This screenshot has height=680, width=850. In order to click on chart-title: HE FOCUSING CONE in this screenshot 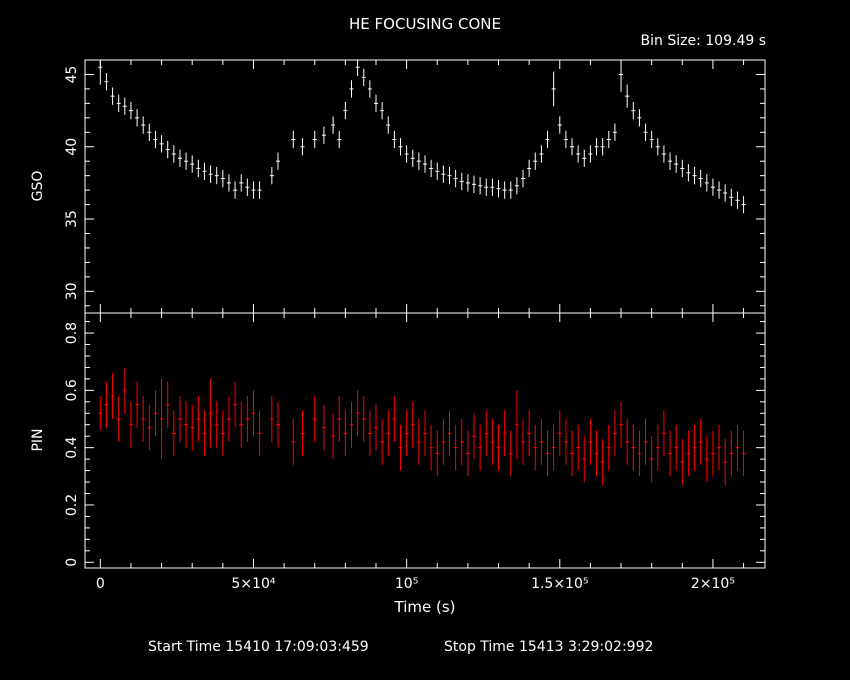, I will do `click(425, 24)`.